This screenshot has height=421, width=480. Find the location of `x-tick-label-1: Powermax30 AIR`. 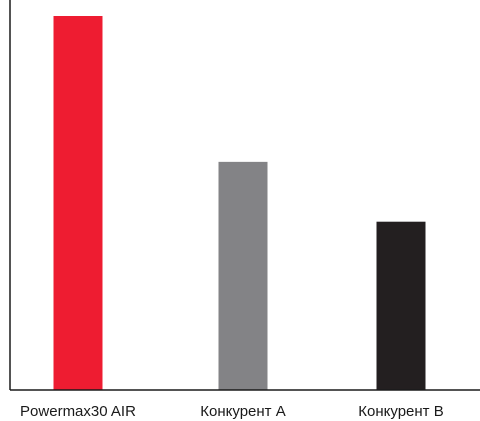

x-tick-label-1: Powermax30 AIR is located at coordinates (78, 411).